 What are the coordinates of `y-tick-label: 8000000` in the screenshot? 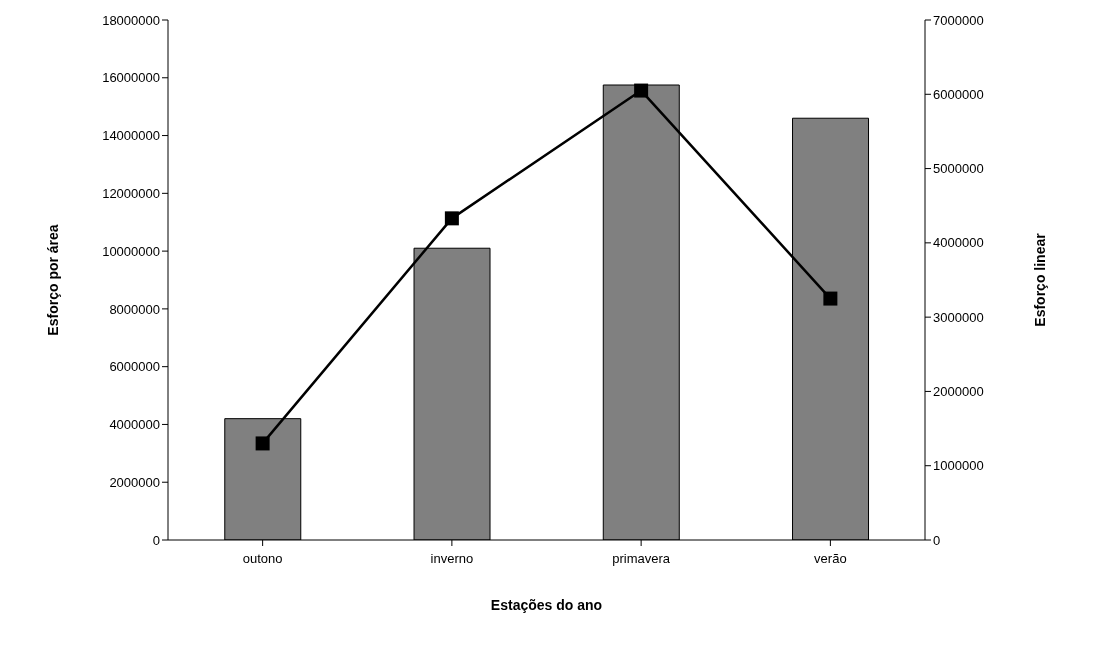 It's located at (134, 309).